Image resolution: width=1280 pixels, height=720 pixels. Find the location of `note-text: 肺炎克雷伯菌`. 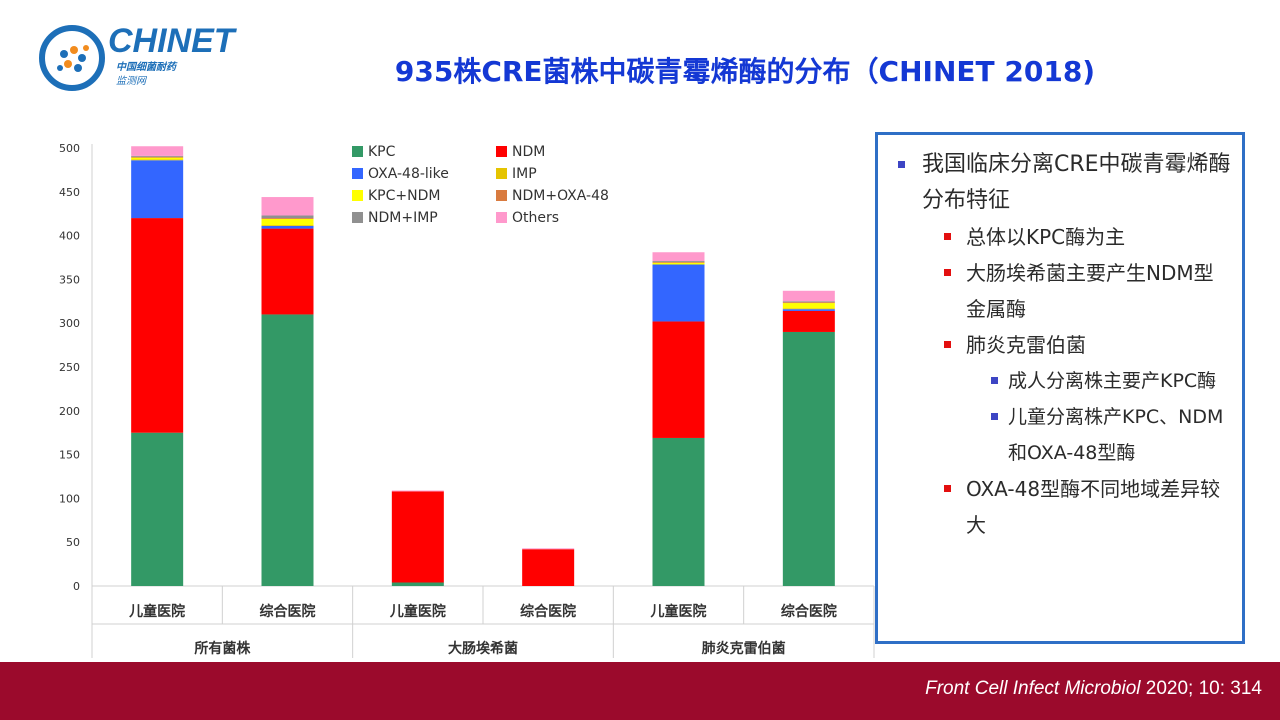

note-text: 肺炎克雷伯菌 is located at coordinates (1026, 345).